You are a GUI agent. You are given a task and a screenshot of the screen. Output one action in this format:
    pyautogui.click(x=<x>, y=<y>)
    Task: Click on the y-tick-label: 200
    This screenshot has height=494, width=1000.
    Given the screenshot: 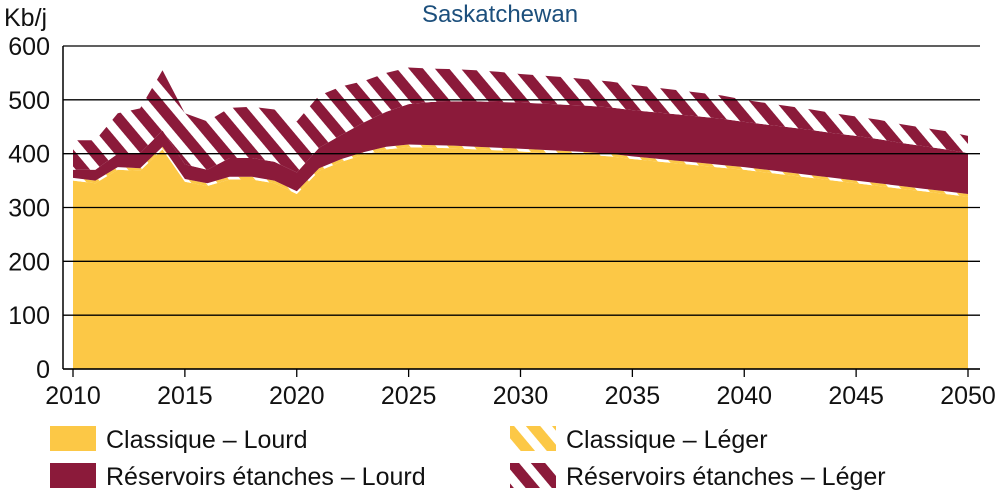 What is the action you would take?
    pyautogui.click(x=29, y=262)
    